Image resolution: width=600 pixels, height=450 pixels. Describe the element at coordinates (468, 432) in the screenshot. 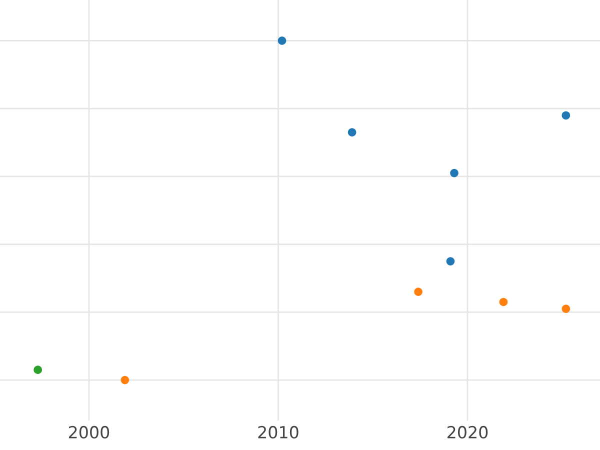

I see `x-tick-label: 2020` at that location.